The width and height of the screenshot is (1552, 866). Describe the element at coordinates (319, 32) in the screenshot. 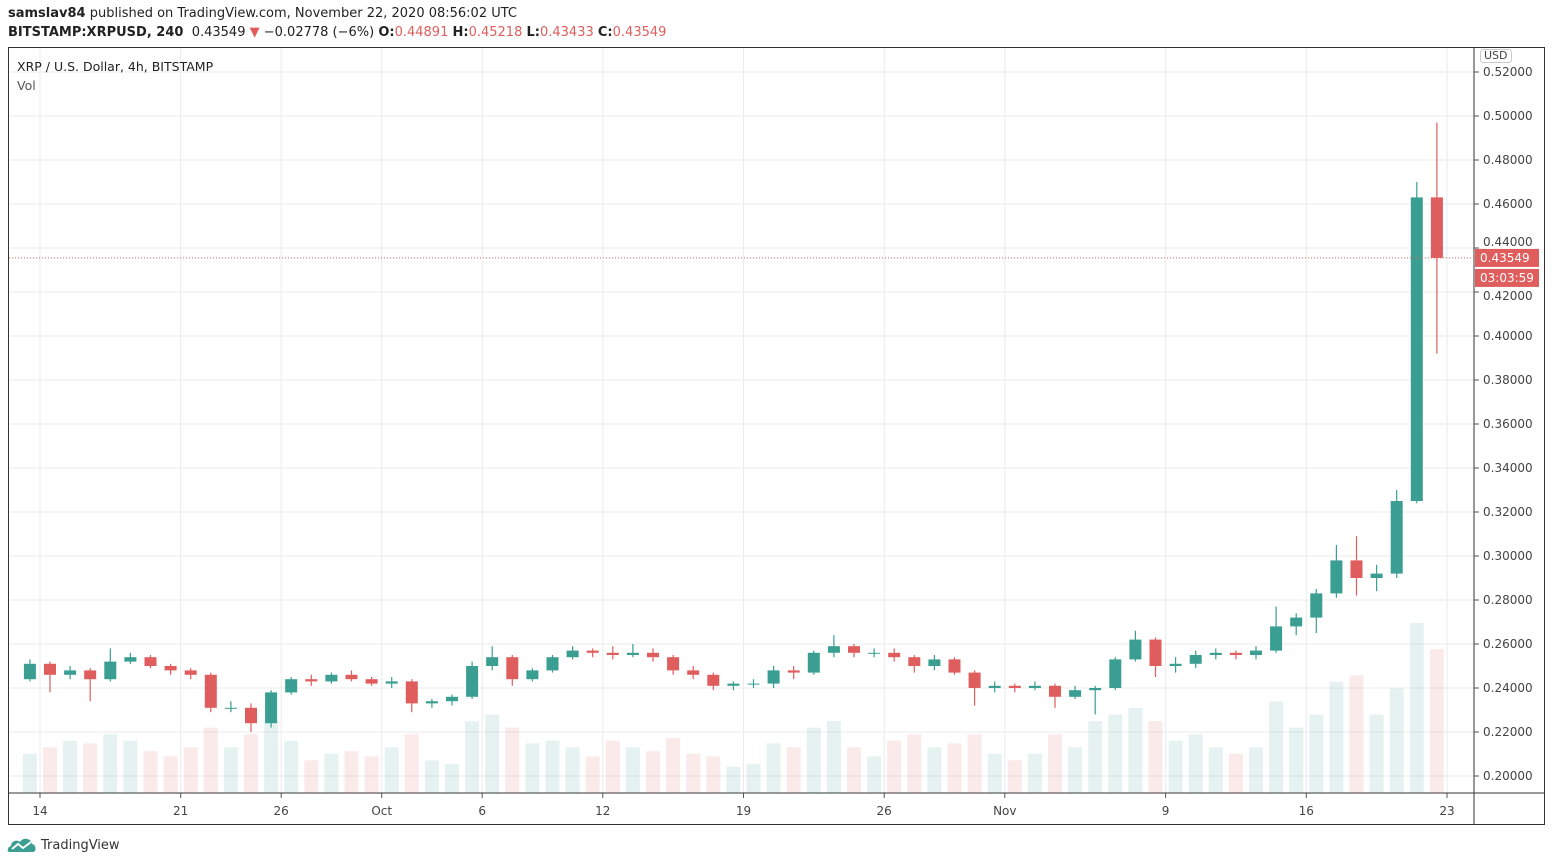

I see `price-change: −0.02778 (−6%)` at that location.